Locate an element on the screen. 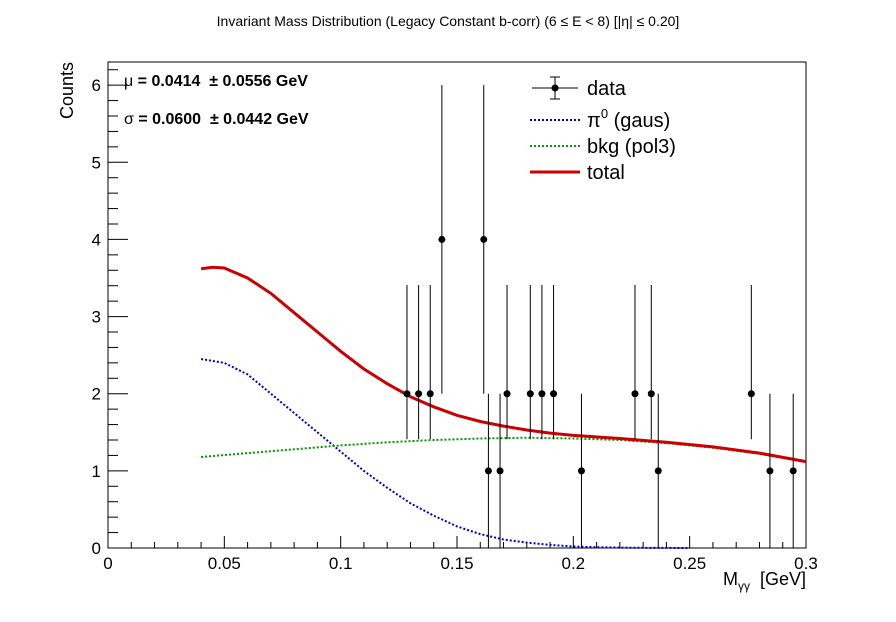  legend-item-pi0: π0 (gaus) is located at coordinates (600, 119).